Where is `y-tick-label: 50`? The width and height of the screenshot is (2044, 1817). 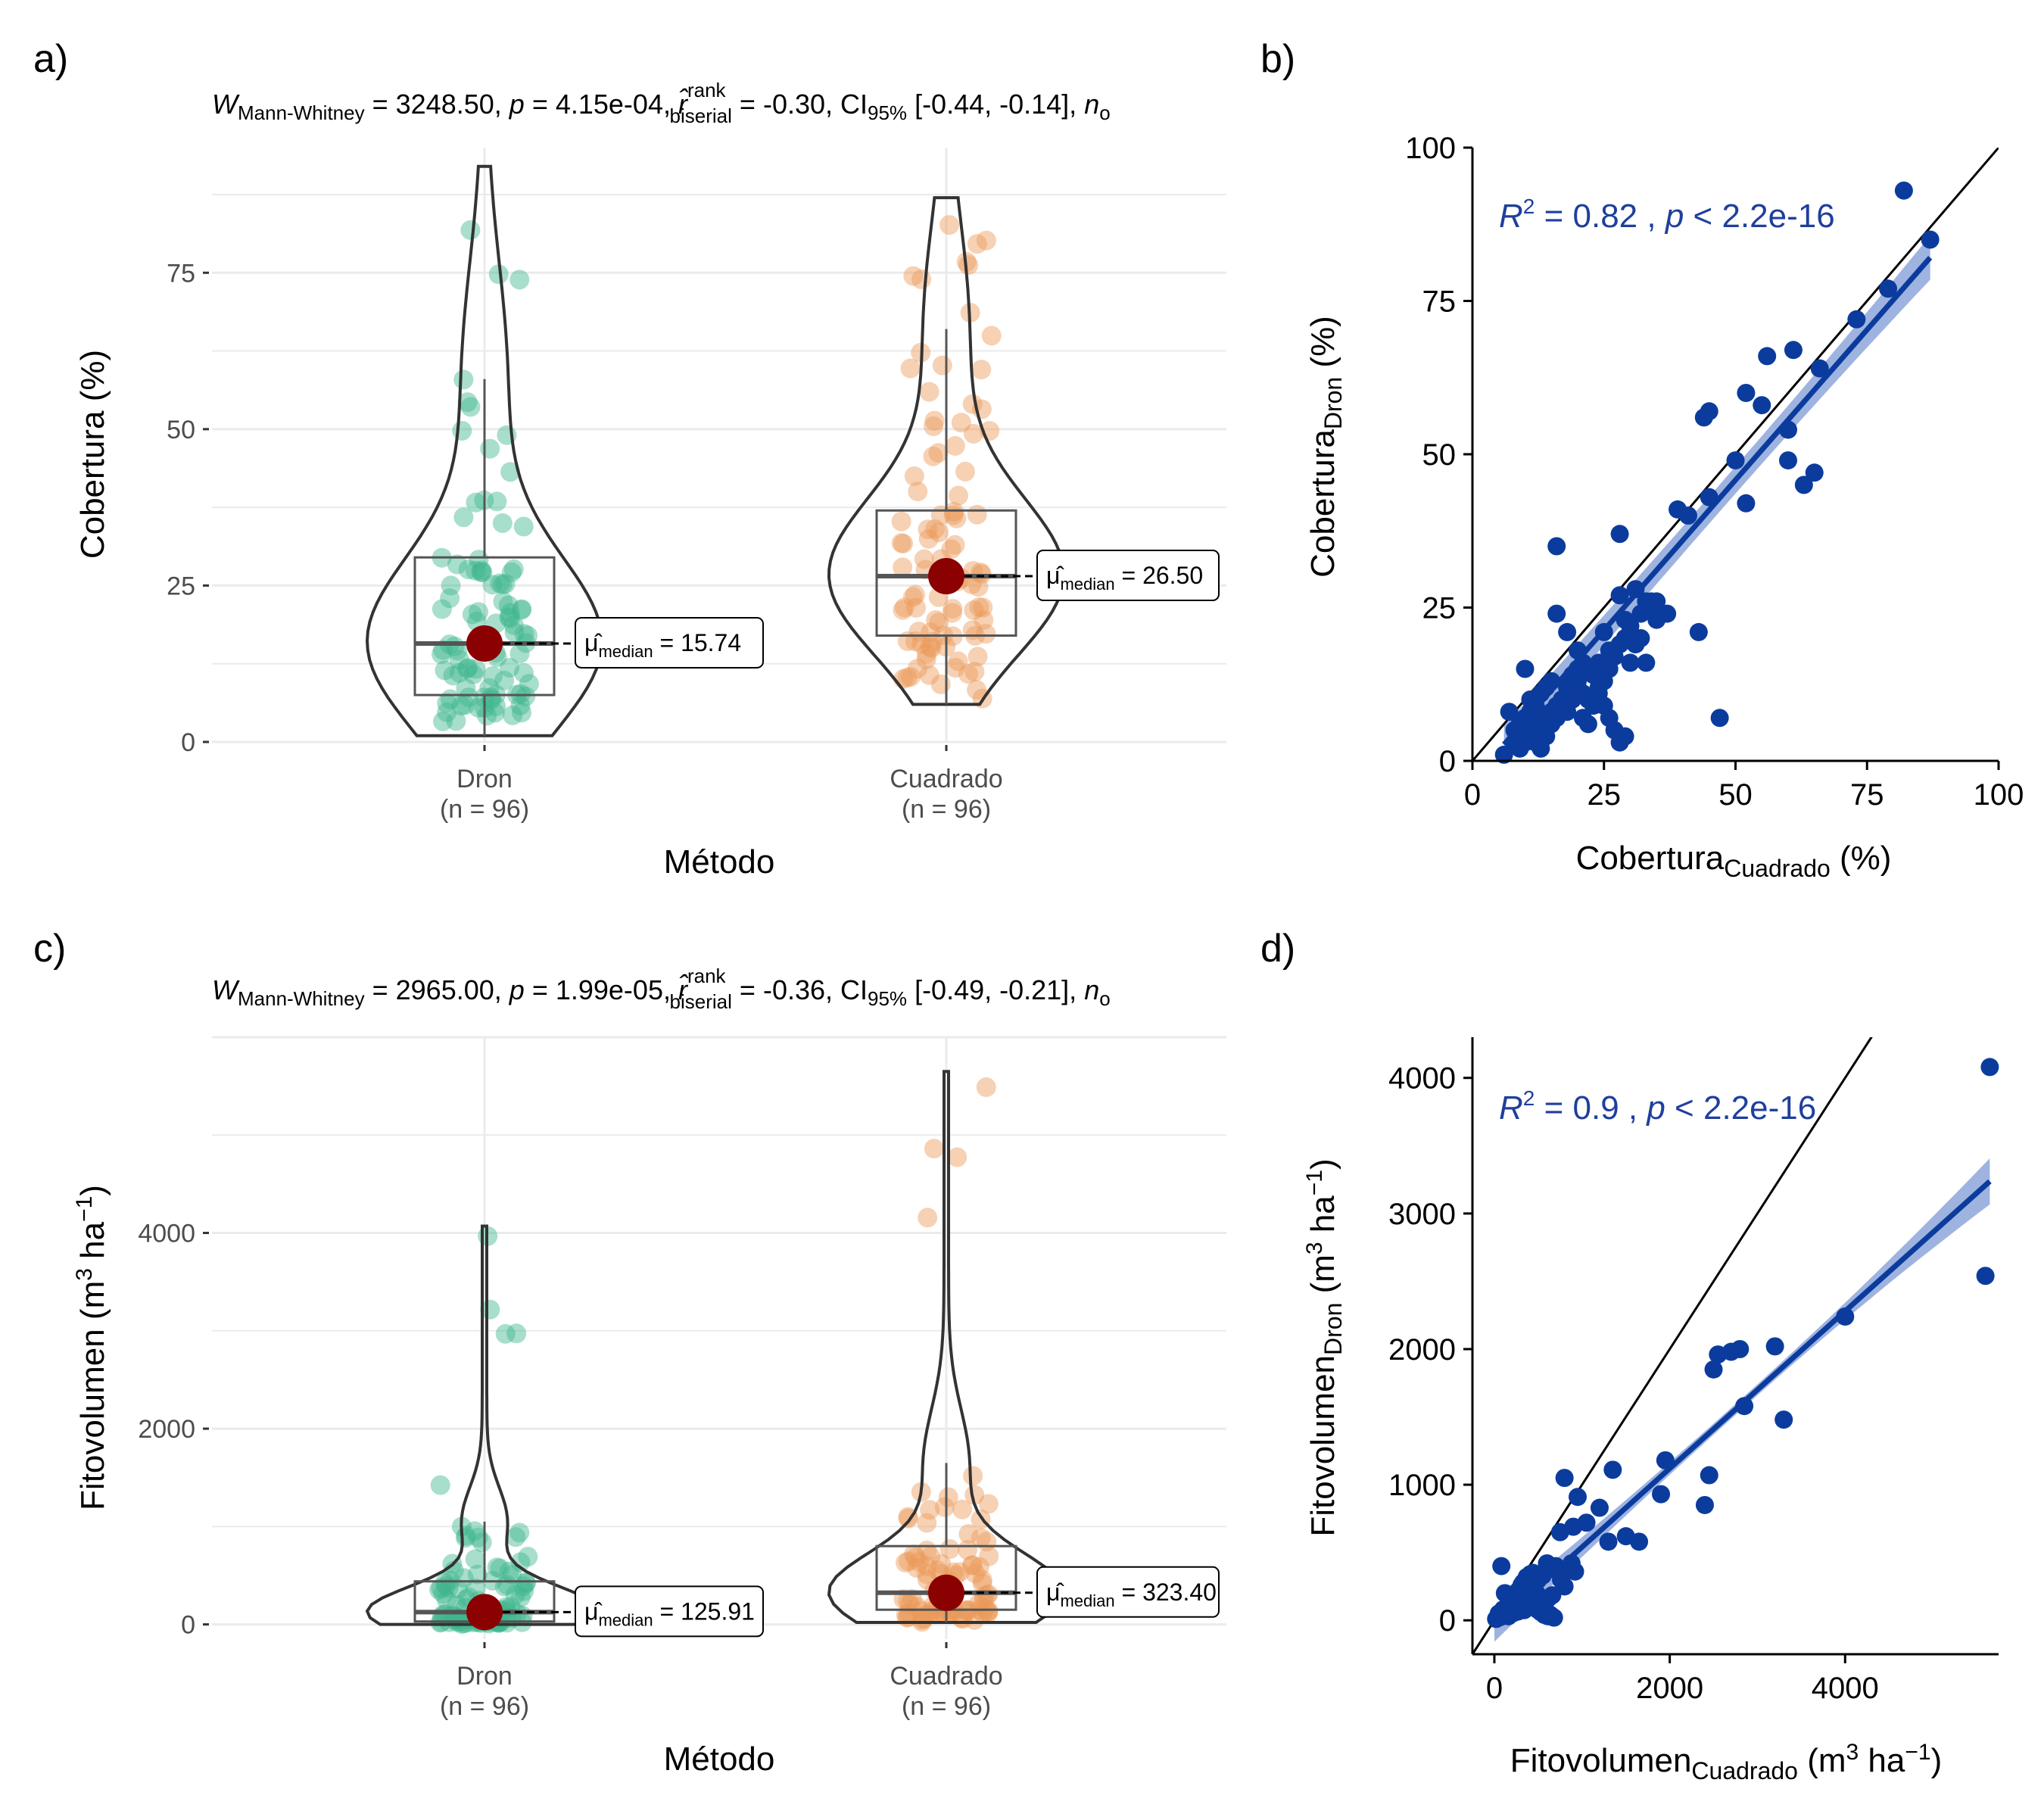 y-tick-label: 50 is located at coordinates (181, 430).